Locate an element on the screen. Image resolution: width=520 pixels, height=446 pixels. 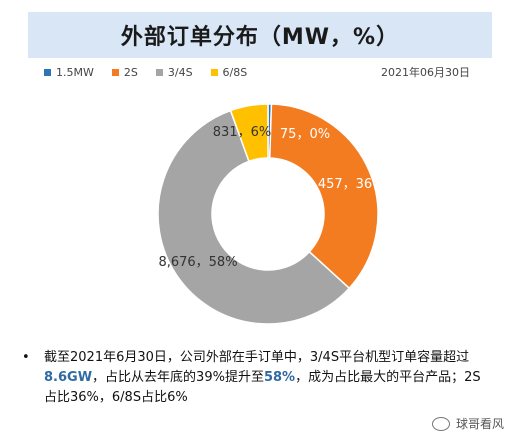
legend-item-1-5mw: 1.5MW is located at coordinates (69, 72).